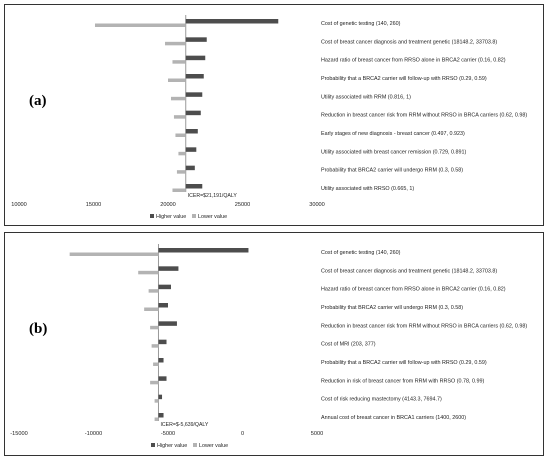  Describe the element at coordinates (184, 425) in the screenshot. I see `base-case-label: ICER=$-5,639/QALY` at that location.